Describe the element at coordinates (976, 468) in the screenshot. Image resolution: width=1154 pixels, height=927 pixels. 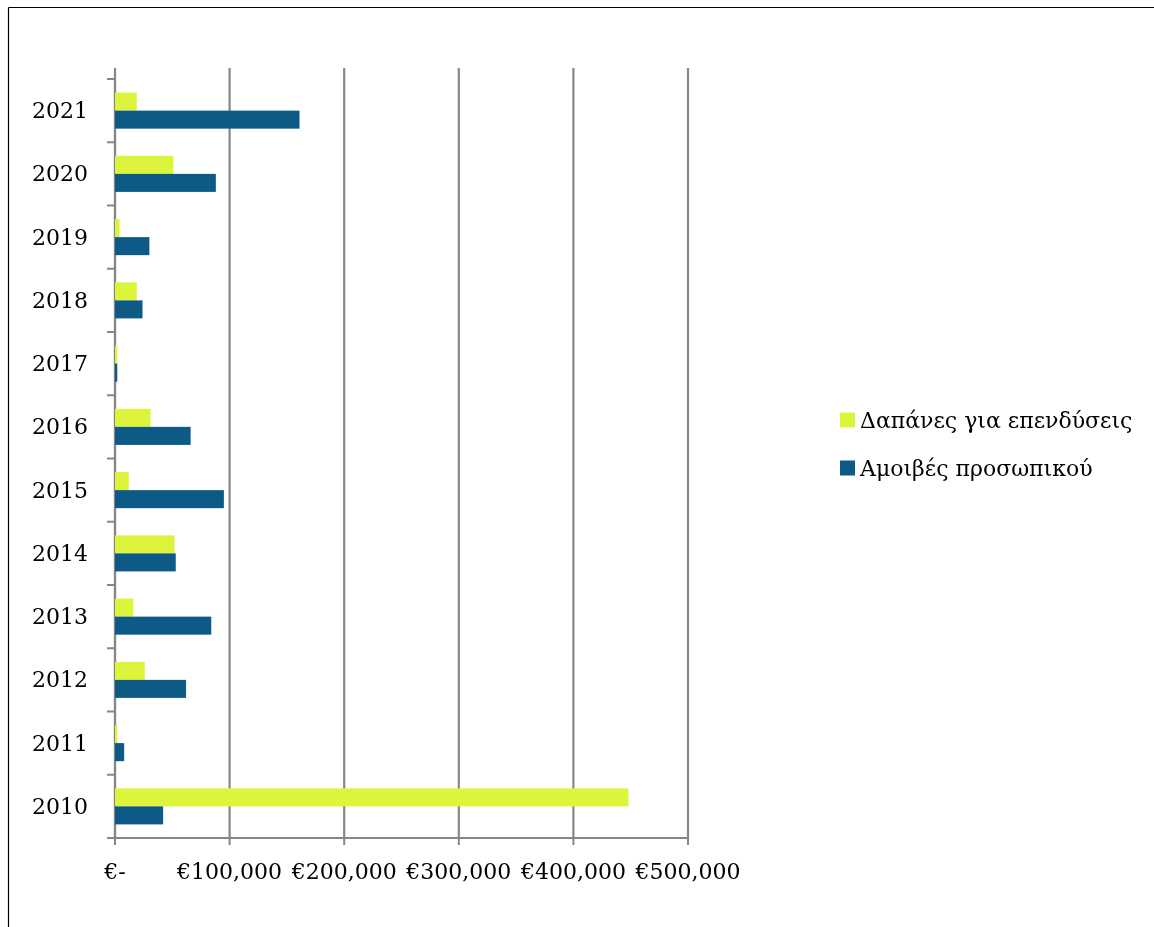
I see `legend-label: Αμοιβές προσωπικού` at that location.